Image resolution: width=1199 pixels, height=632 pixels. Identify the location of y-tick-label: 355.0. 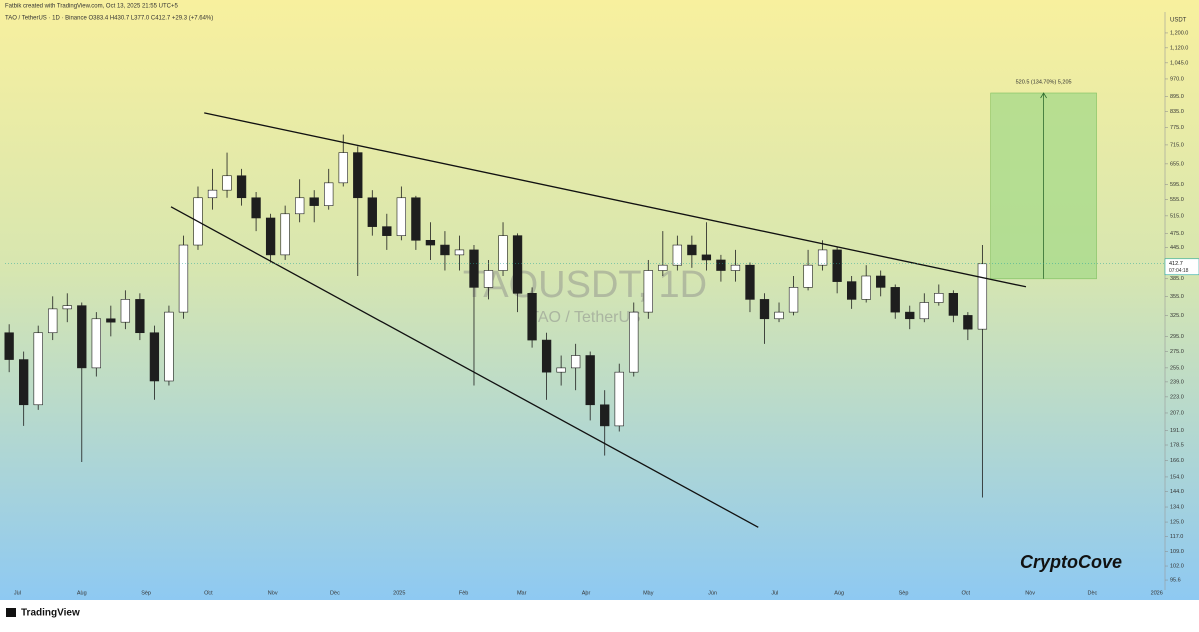
(1177, 297).